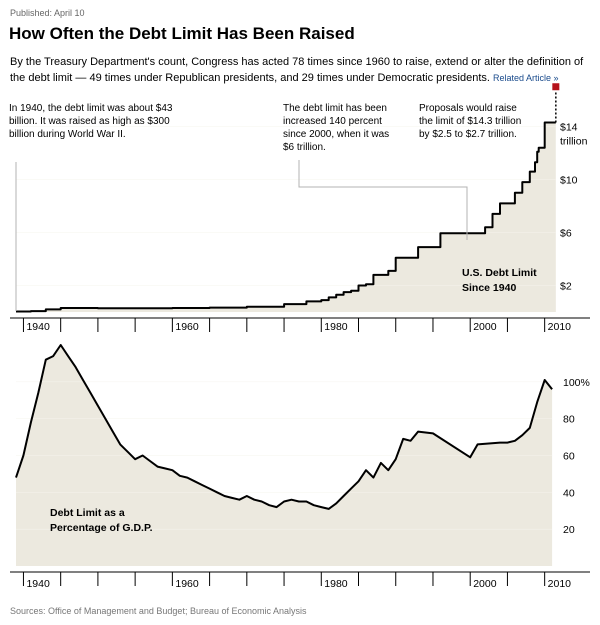  I want to click on gdp-x-tick-label: 2000, so click(485, 584).